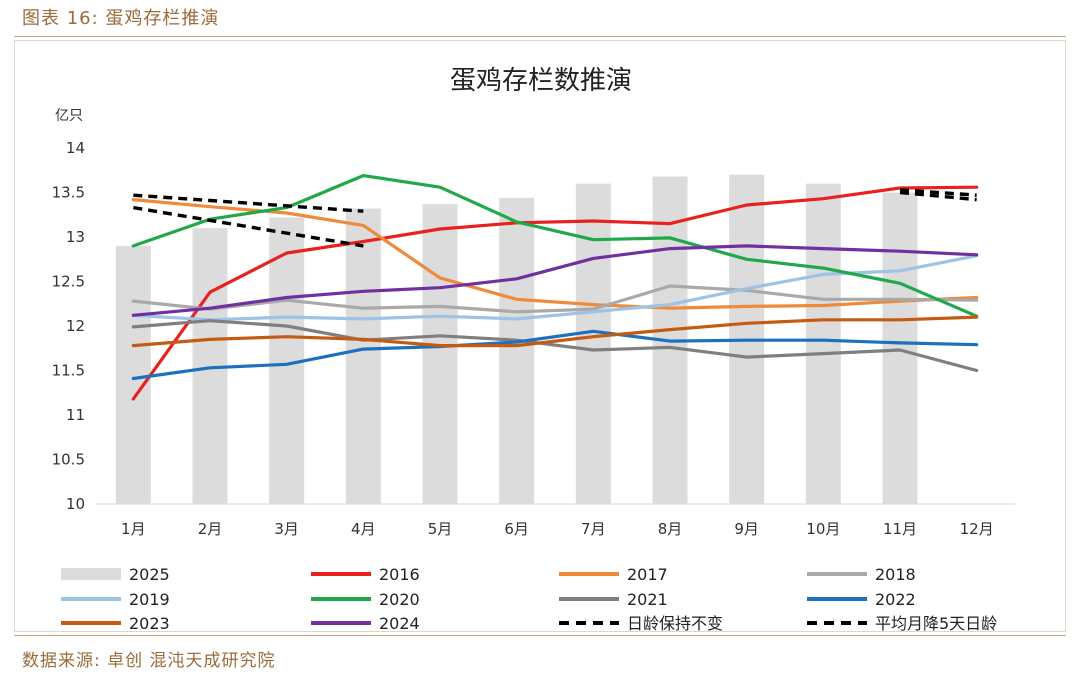  Describe the element at coordinates (540, 36) in the screenshot. I see `top-divider` at that location.